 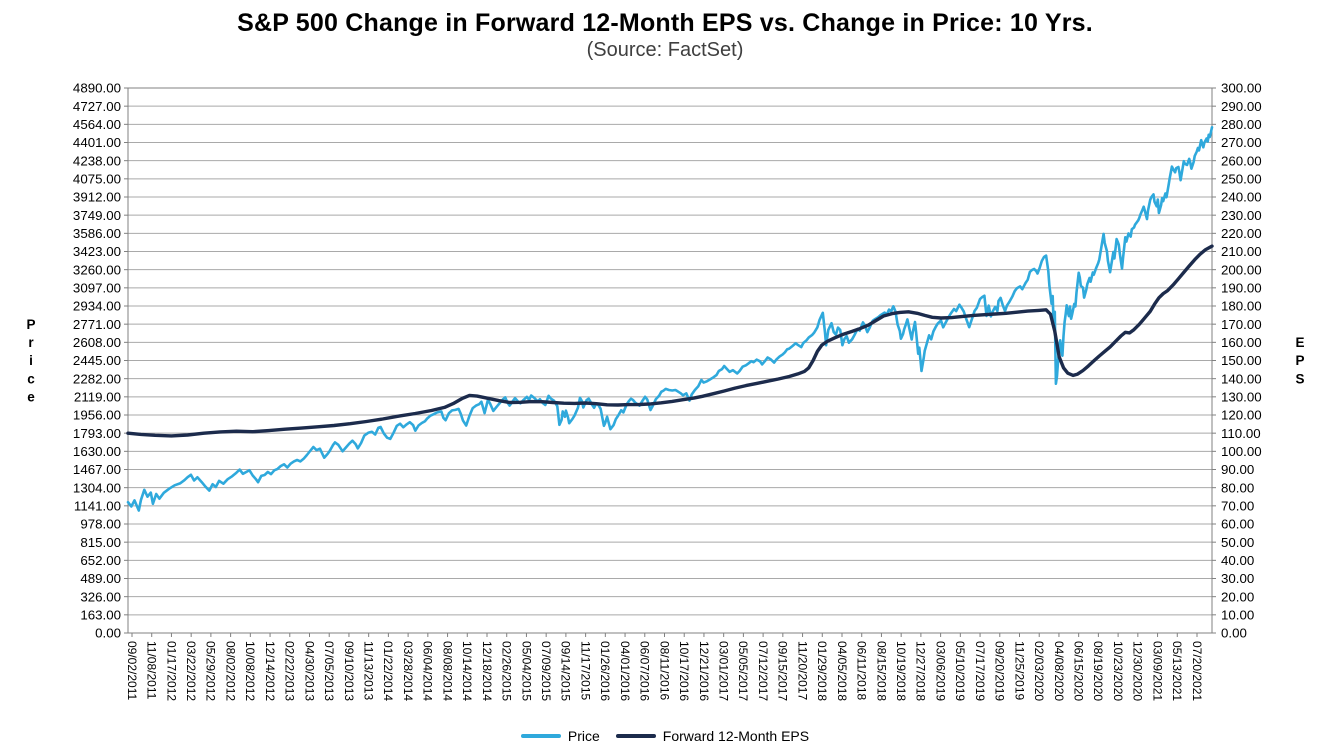 What do you see at coordinates (1157, 671) in the screenshot?
I see `x-axis-tick-label: 03/09/2021` at bounding box center [1157, 671].